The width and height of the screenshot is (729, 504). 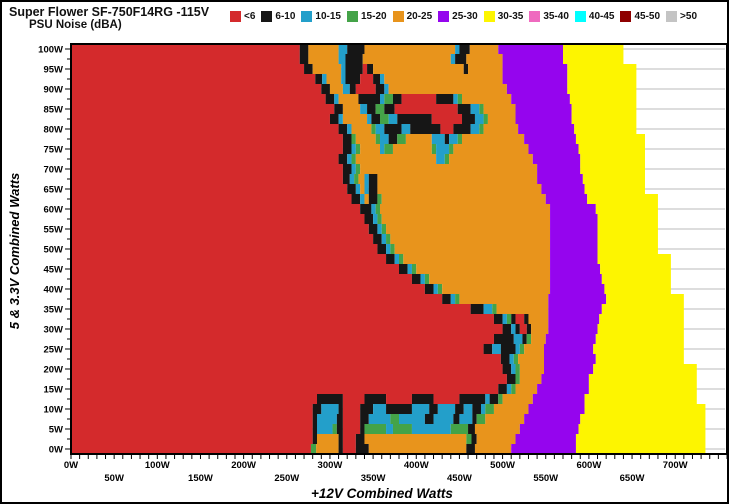 I want to click on legend-label: 15-20, so click(x=374, y=16).